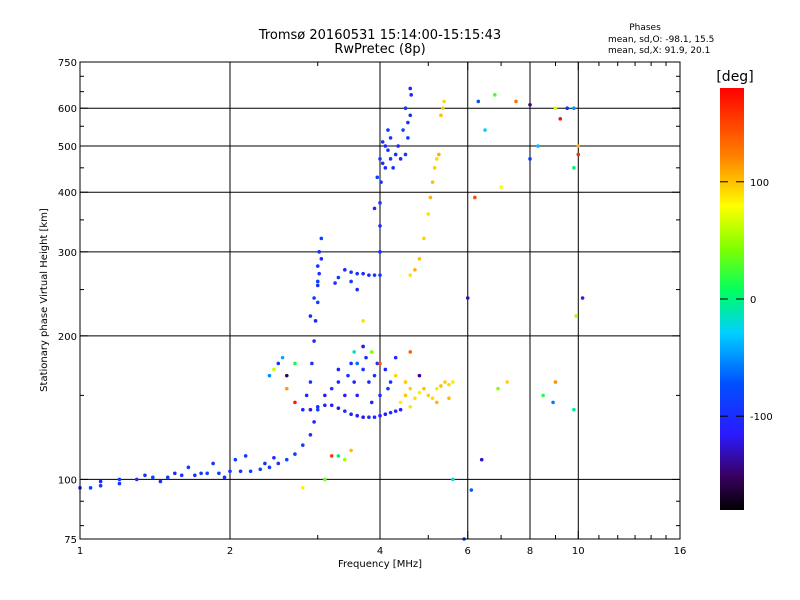 Image resolution: width=800 pixels, height=600 pixels. I want to click on colorbar-tick-label: 0, so click(753, 300).